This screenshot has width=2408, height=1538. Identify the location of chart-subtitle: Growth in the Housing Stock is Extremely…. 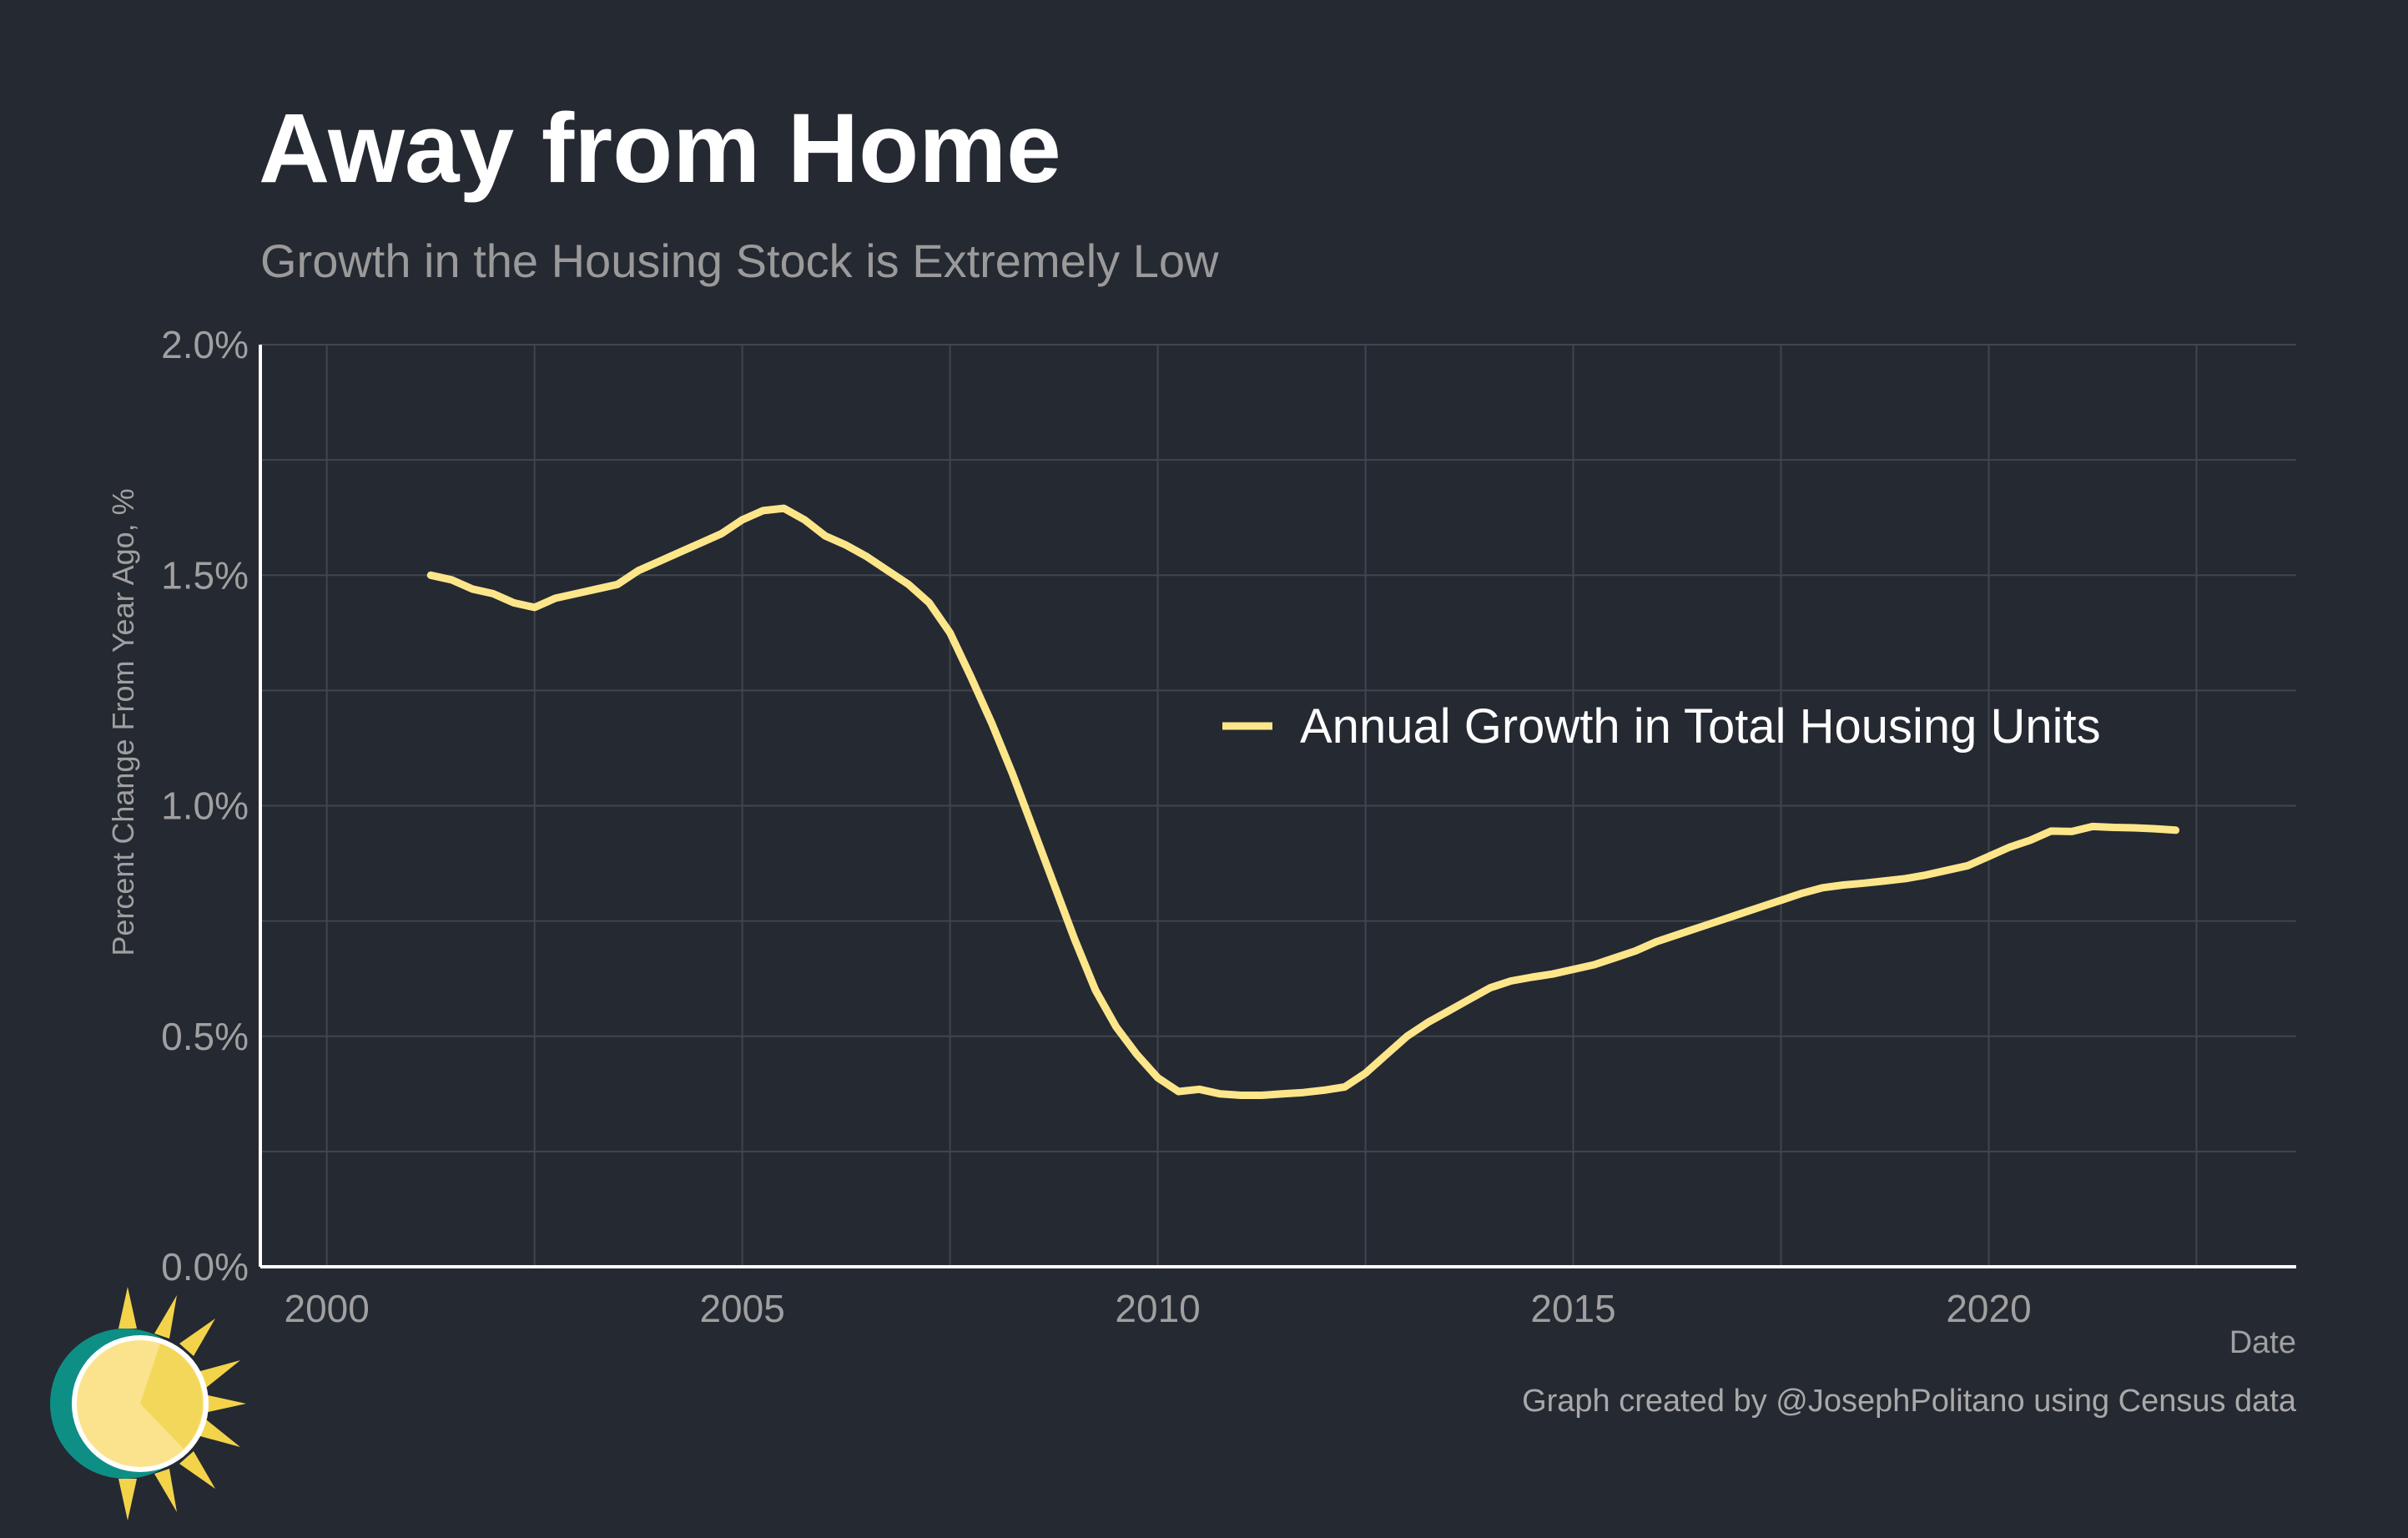
(739, 260).